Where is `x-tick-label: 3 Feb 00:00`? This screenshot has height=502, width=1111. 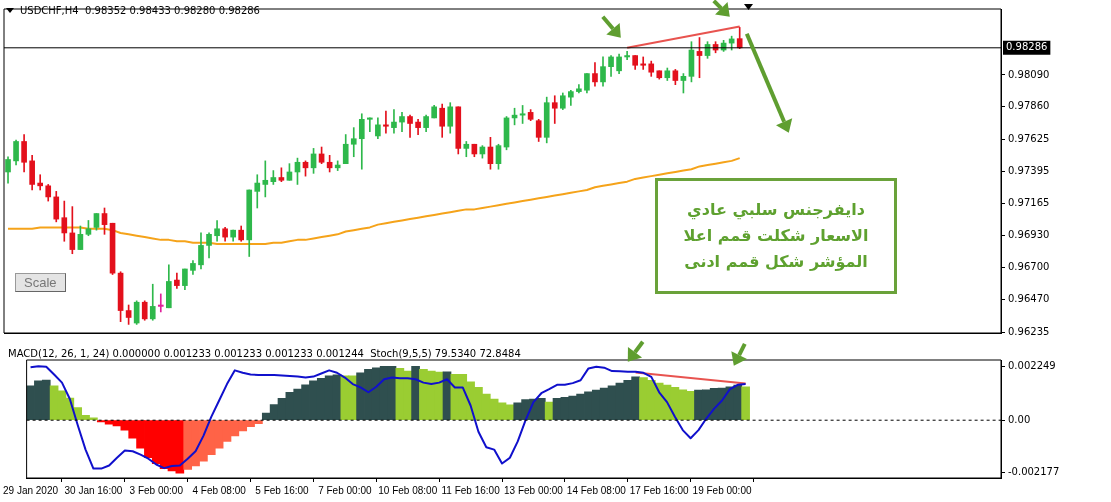
x-tick-label: 3 Feb 00:00 is located at coordinates (156, 490).